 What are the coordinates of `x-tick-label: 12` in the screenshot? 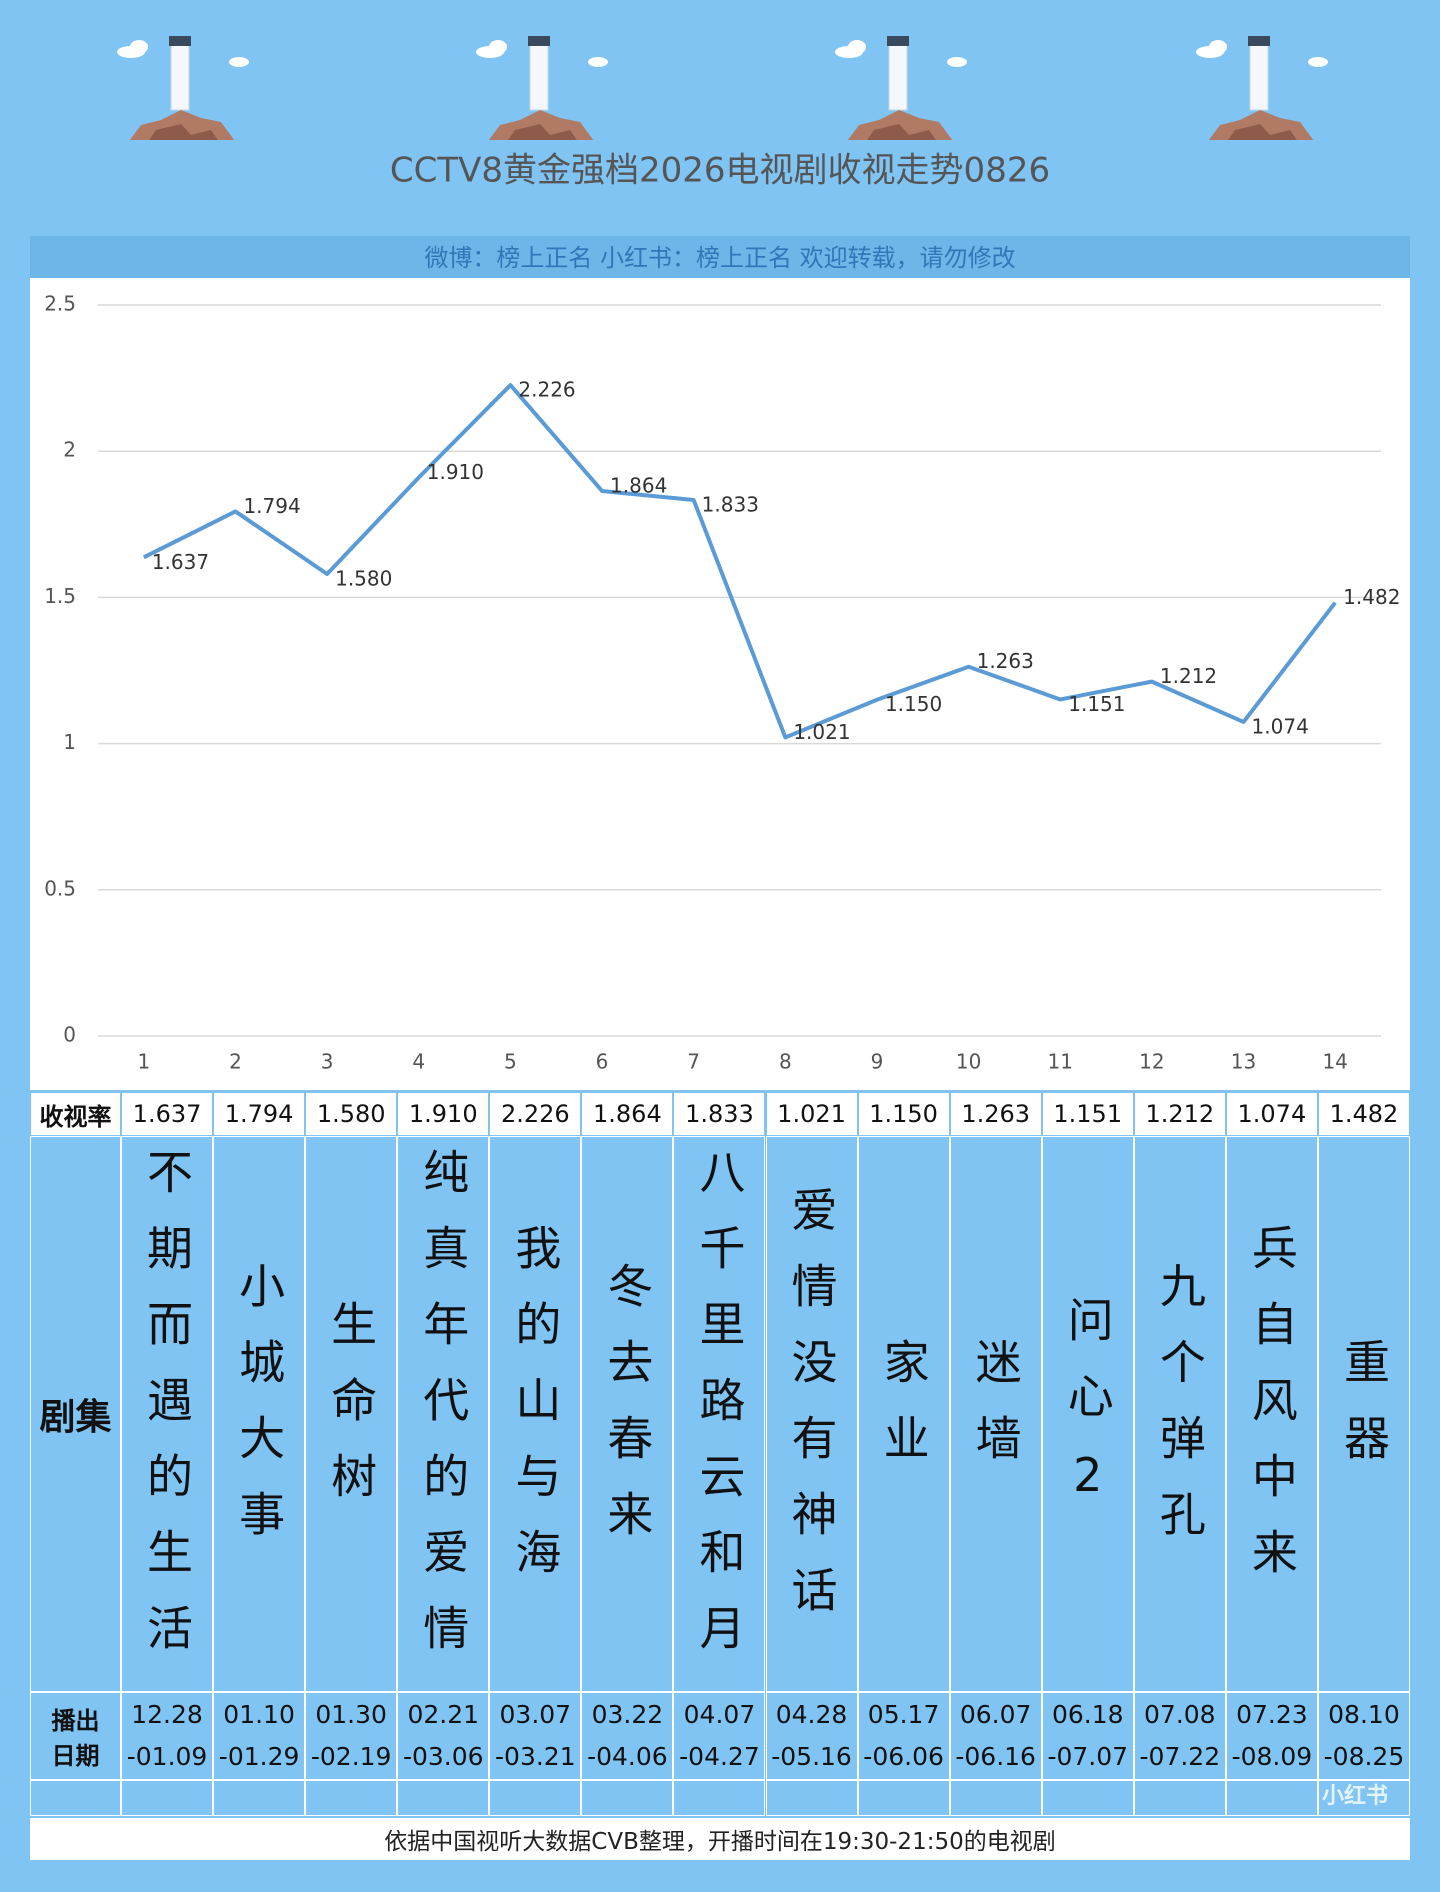 It's located at (1151, 1062).